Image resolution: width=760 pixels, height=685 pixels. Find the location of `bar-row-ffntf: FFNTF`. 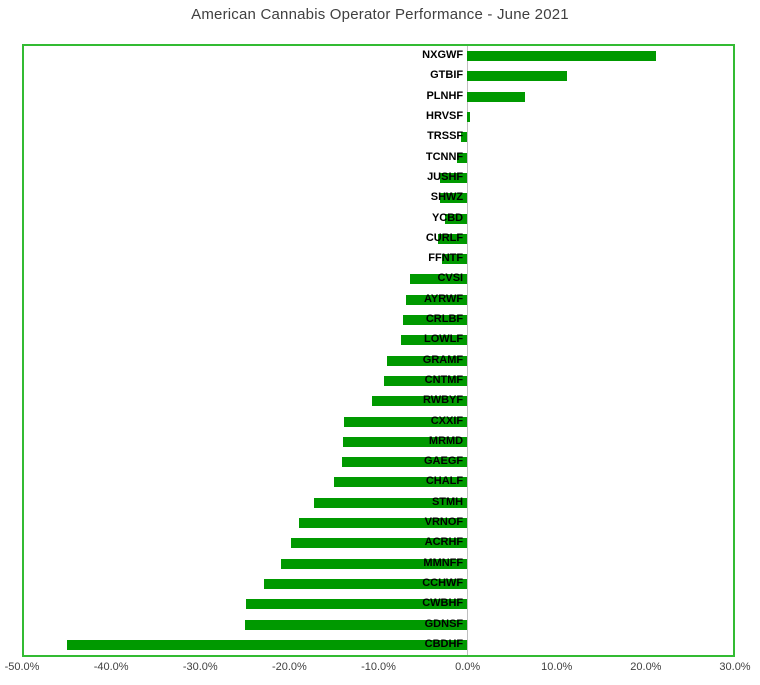

bar-row-ffntf: FFNTF is located at coordinates (378, 259).